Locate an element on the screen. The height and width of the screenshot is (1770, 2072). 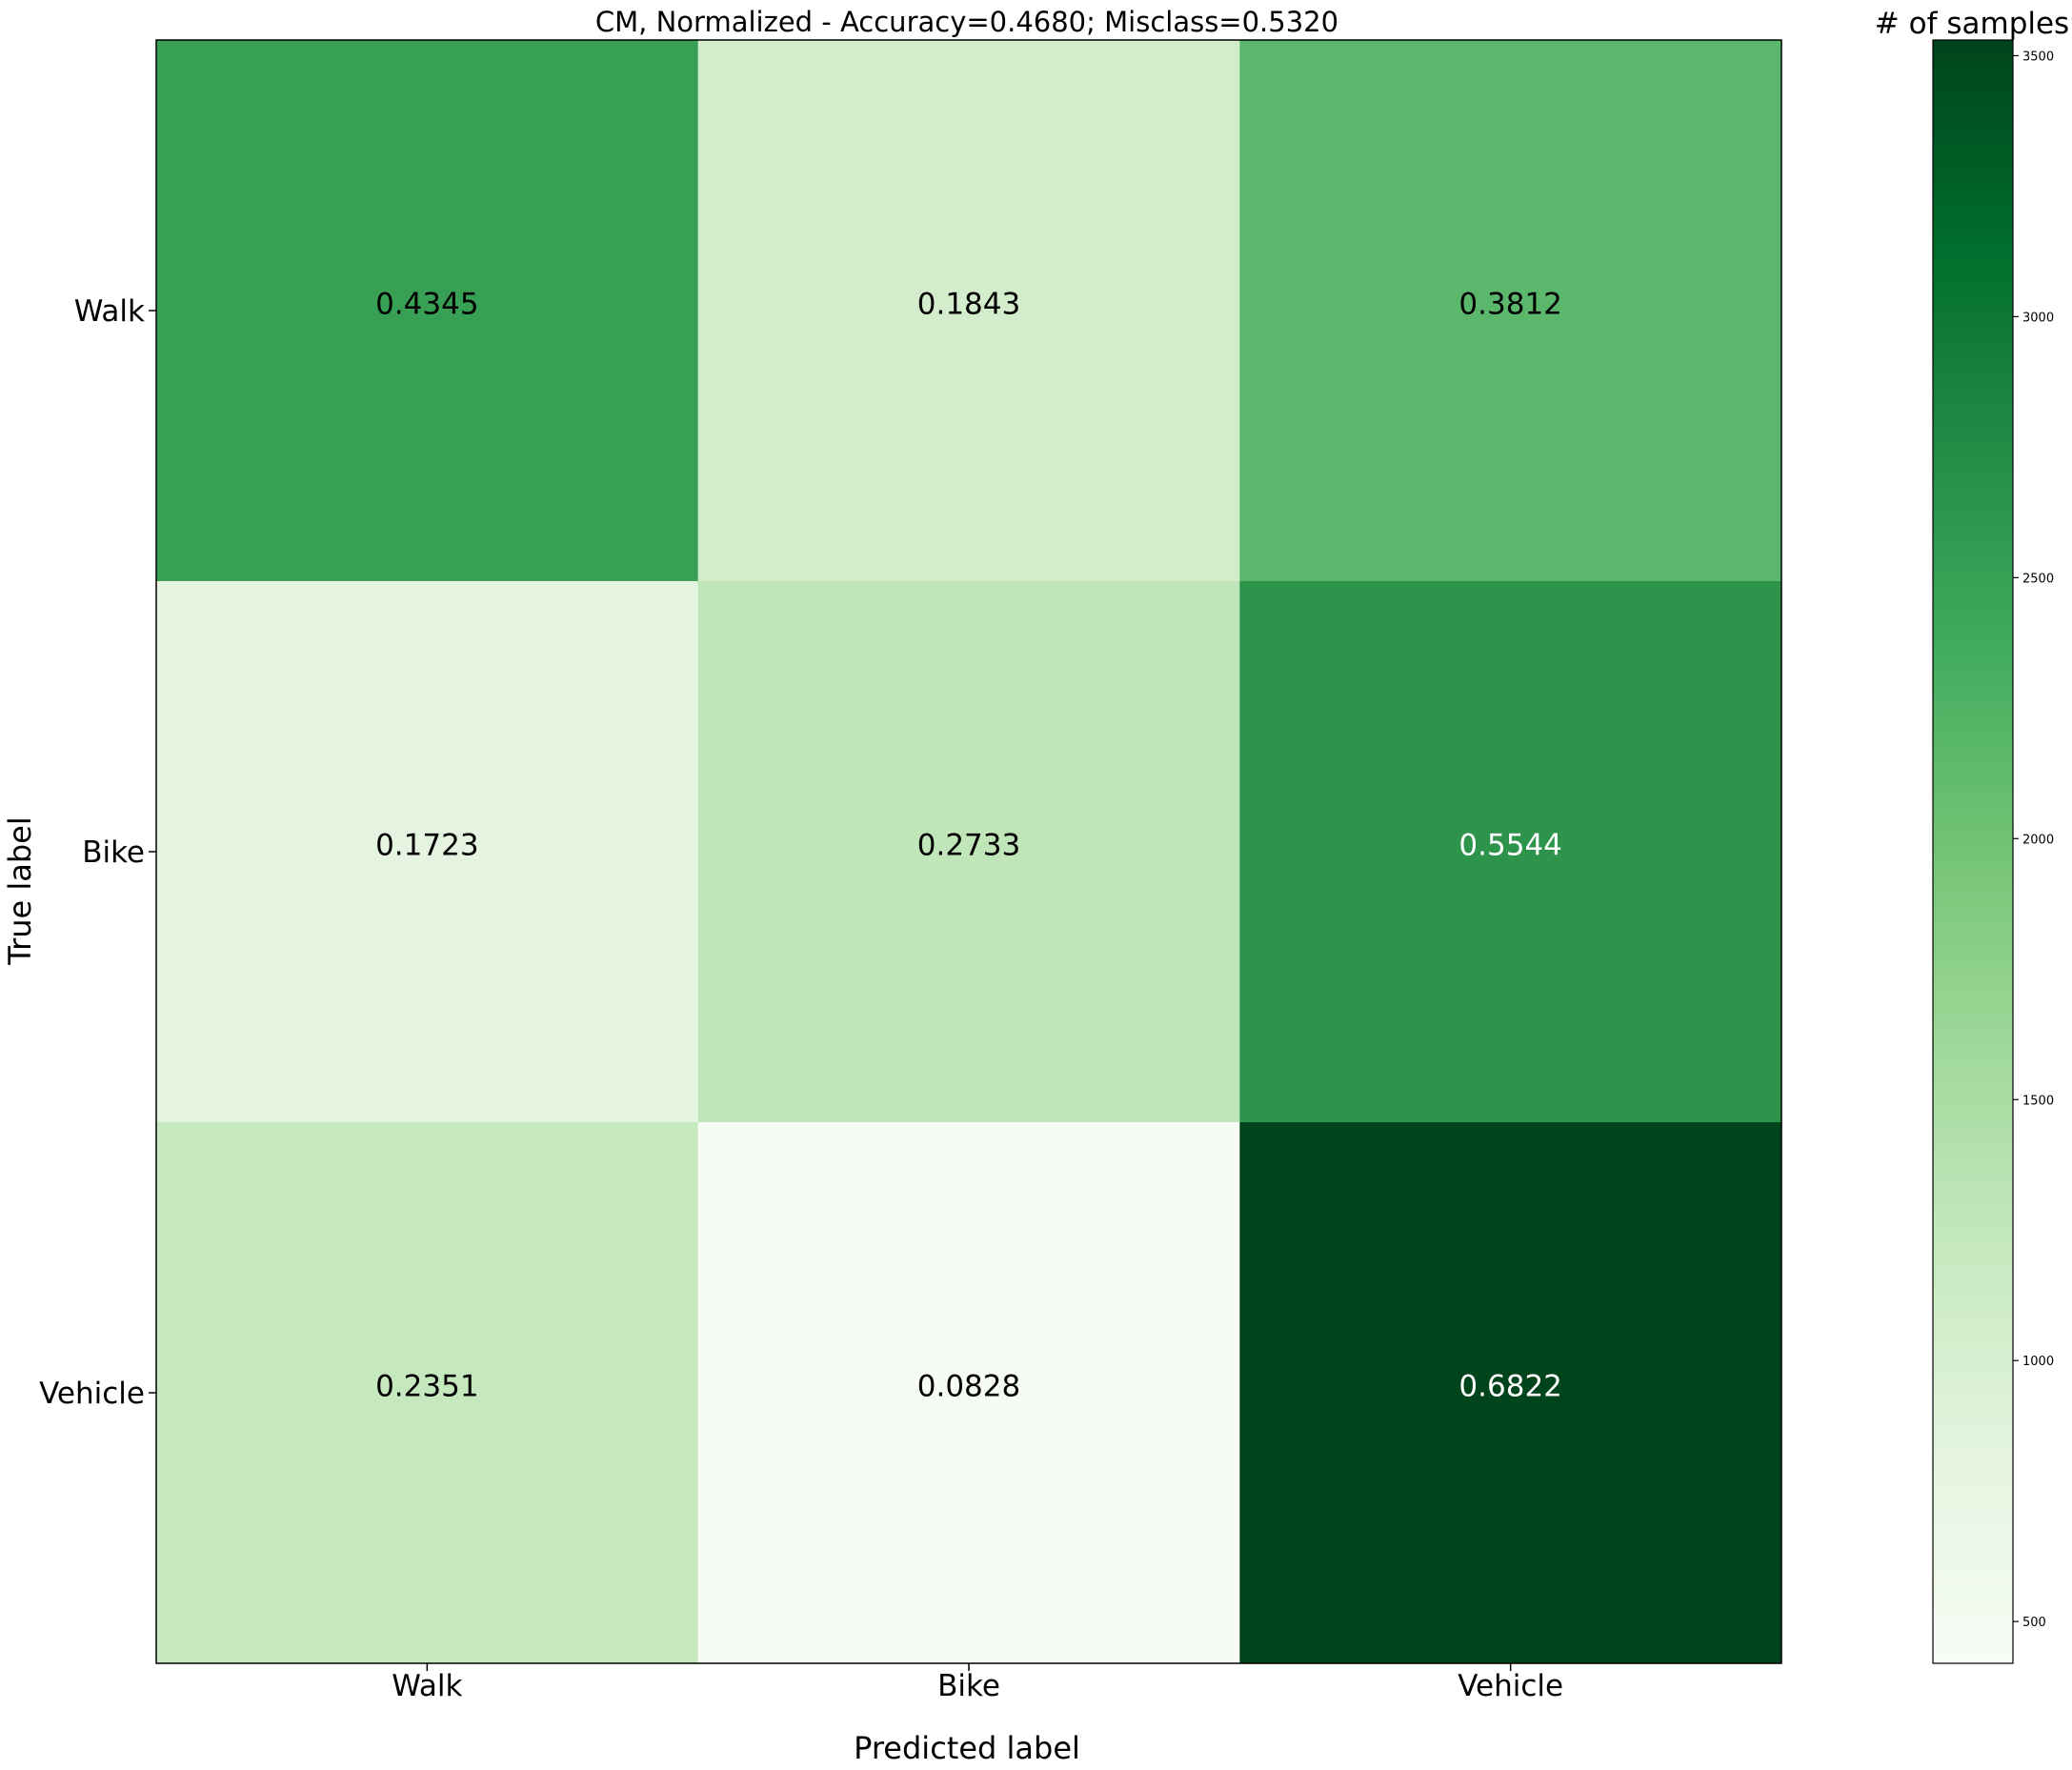
cell-value-label: 0.4345 is located at coordinates (426, 305).